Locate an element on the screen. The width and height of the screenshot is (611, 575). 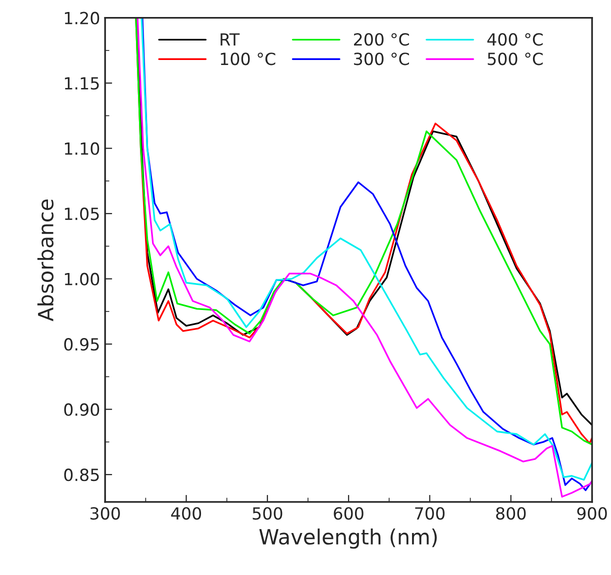
y-axis-title: Absorbance is located at coordinates (45, 260).